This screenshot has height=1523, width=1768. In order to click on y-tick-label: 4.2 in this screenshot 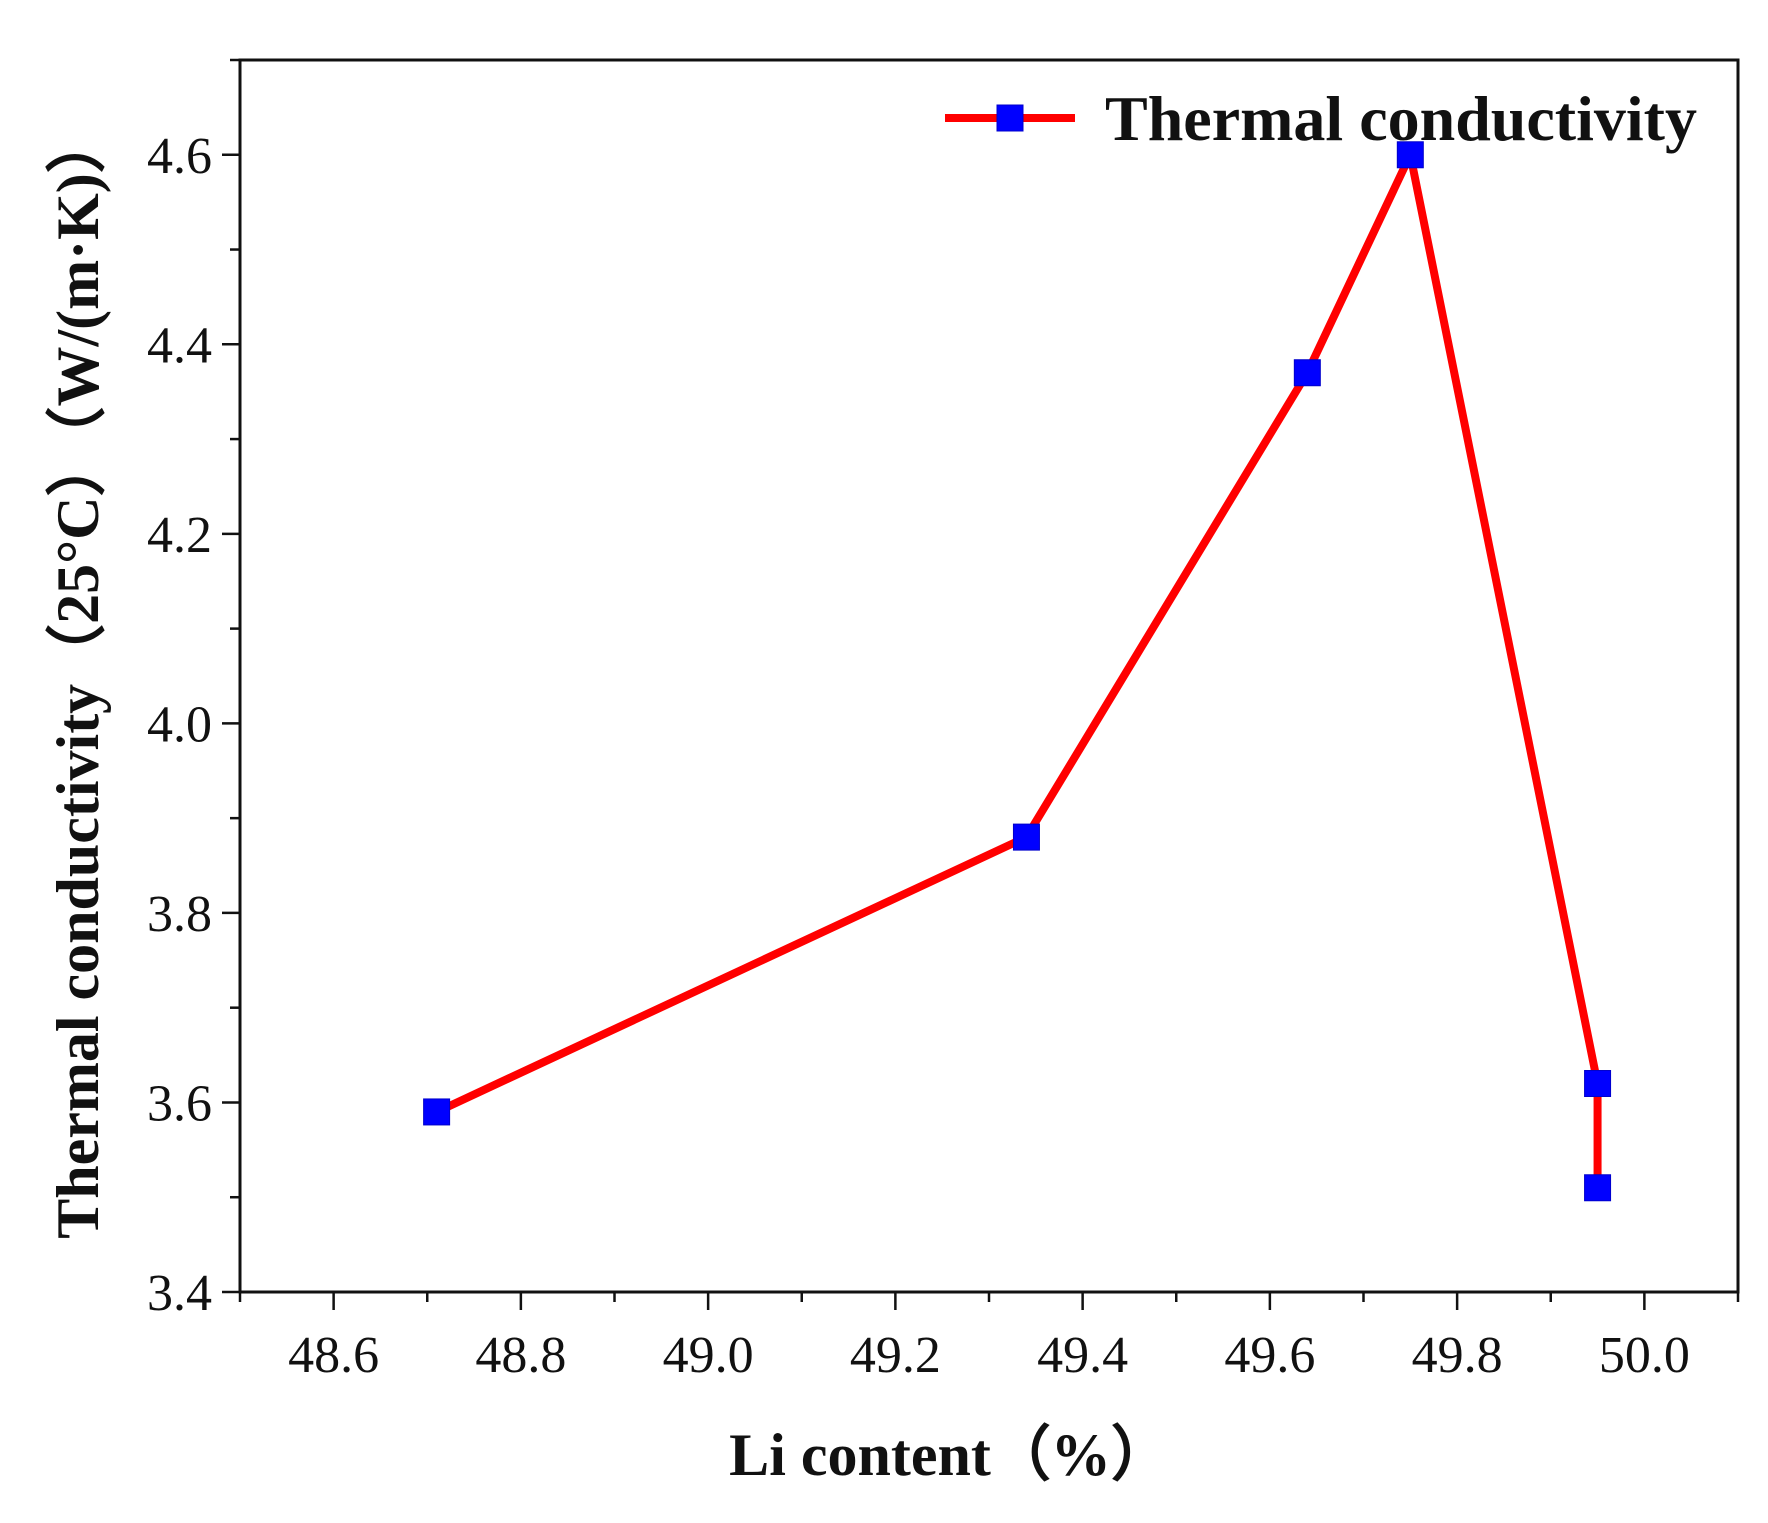, I will do `click(179, 535)`.